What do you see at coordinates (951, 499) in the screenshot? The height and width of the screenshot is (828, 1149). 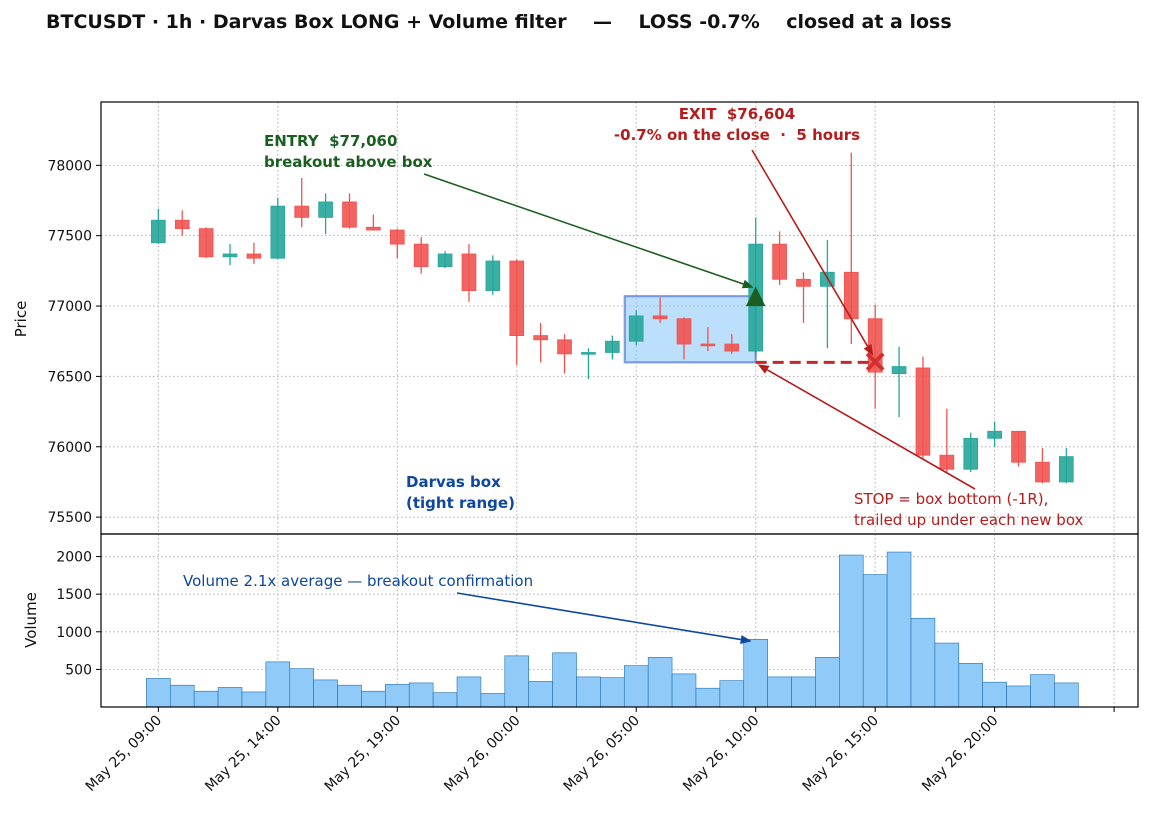 I see `stop-label-line1: STOP = box bottom (-1R),` at bounding box center [951, 499].